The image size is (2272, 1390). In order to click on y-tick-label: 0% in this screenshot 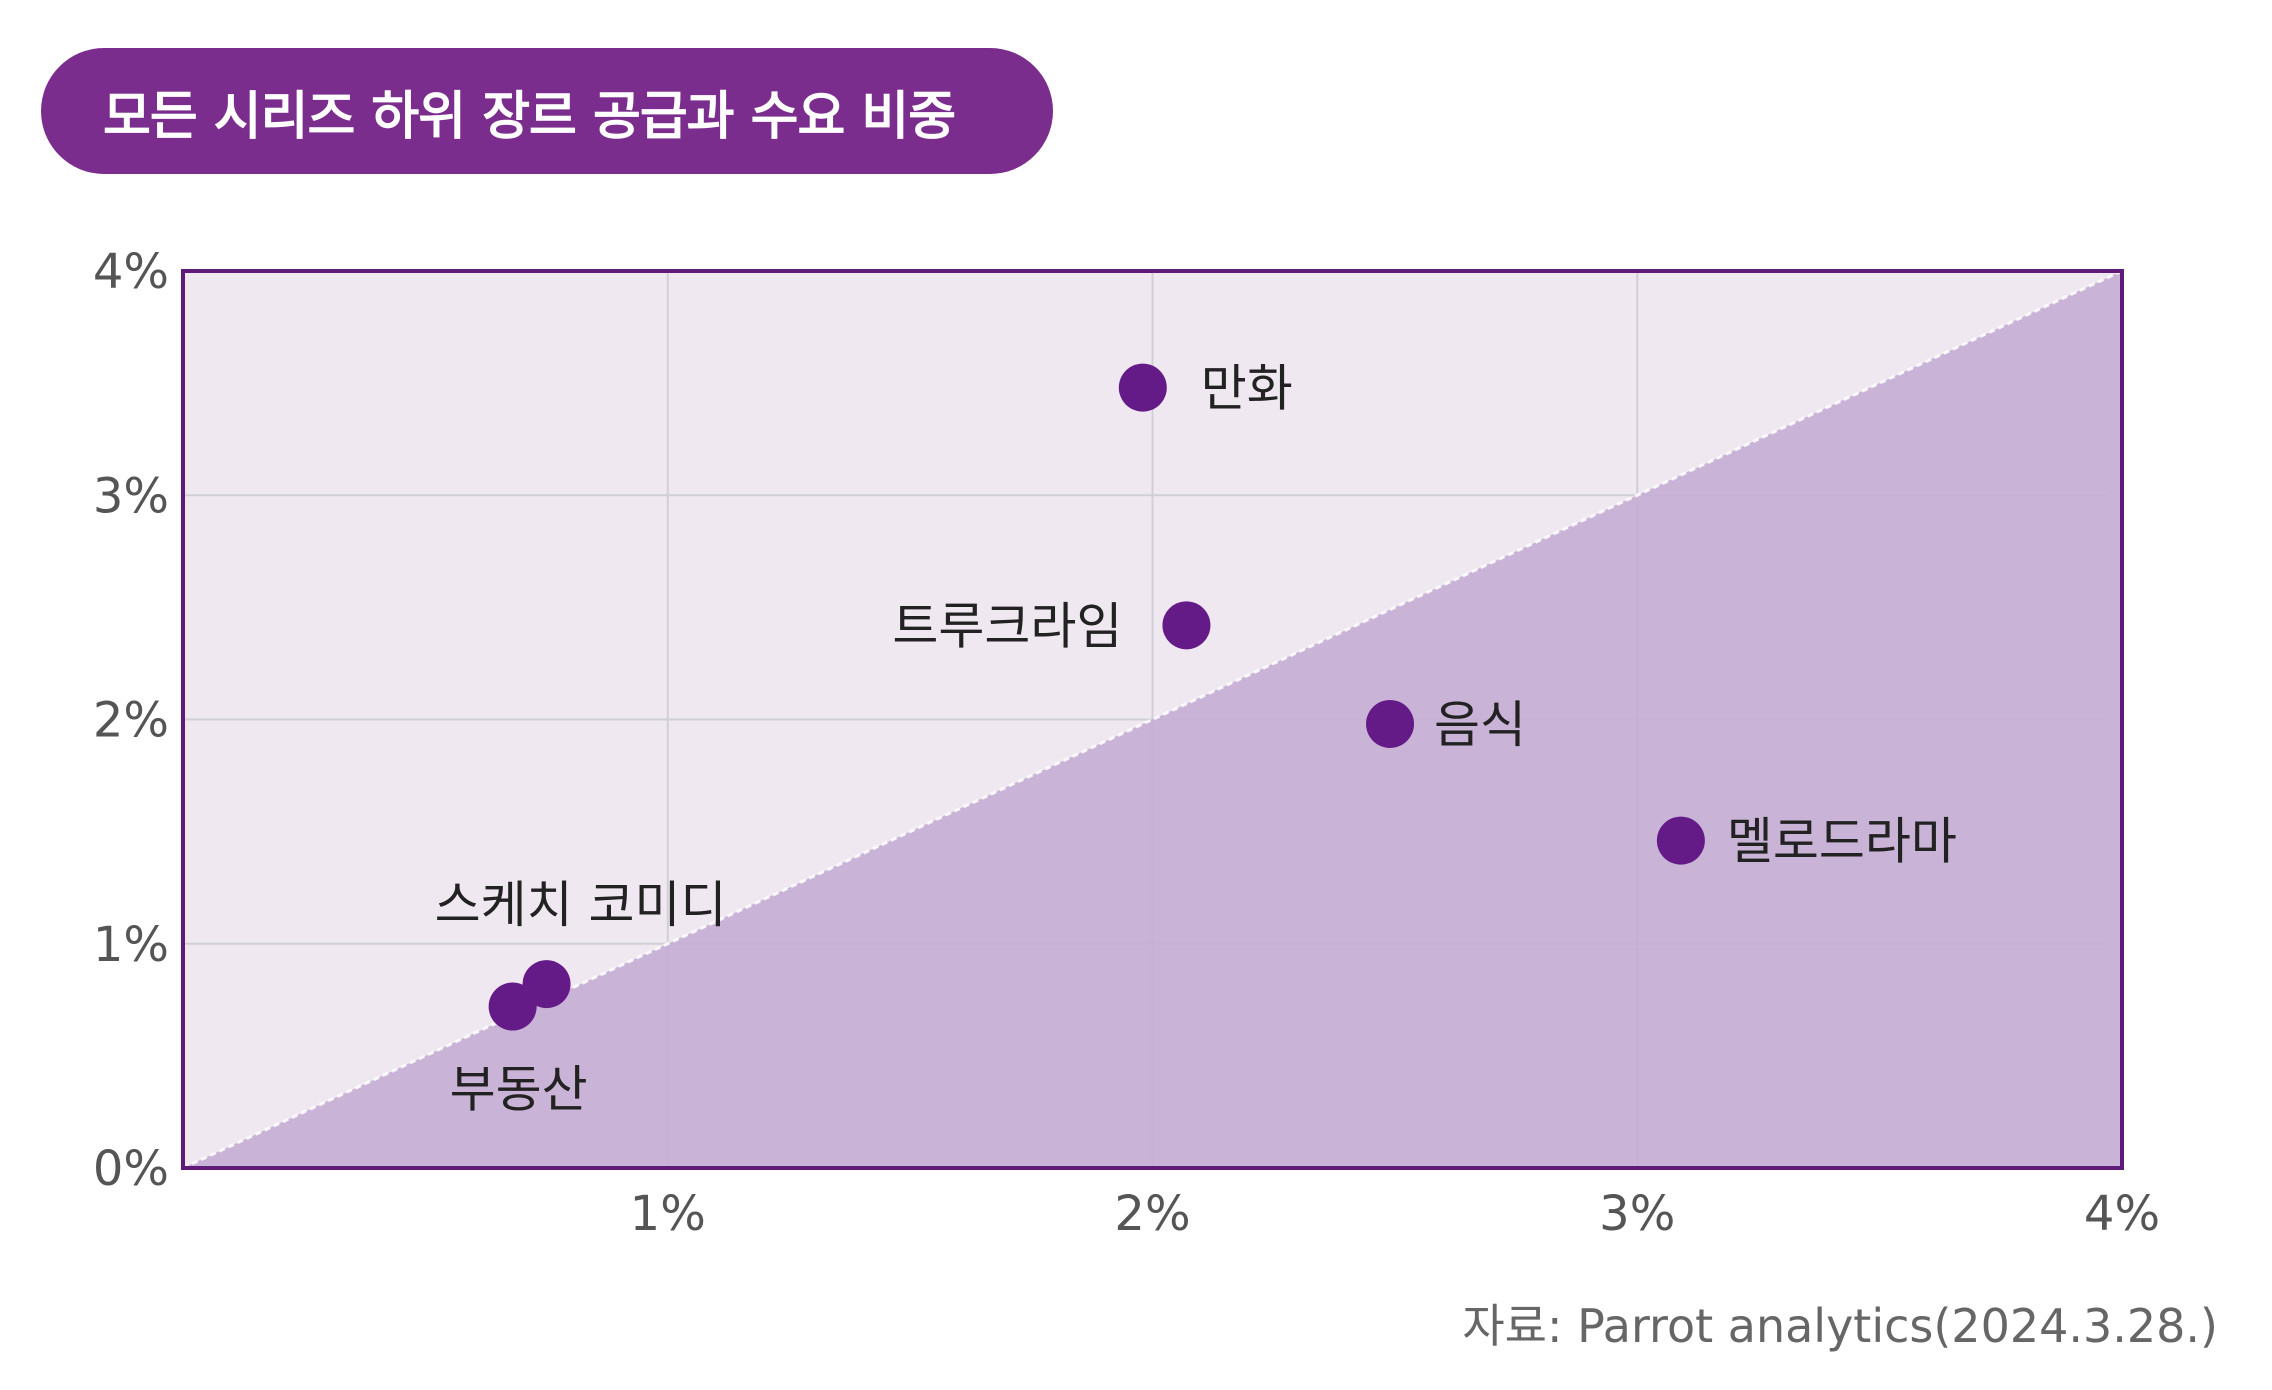, I will do `click(131, 1169)`.